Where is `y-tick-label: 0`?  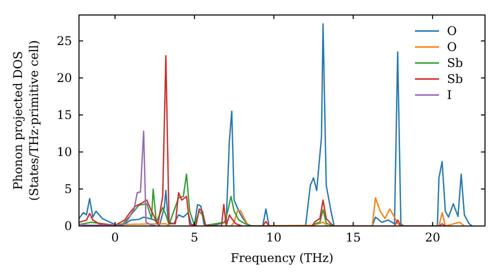
y-tick-label: 0 is located at coordinates (68, 225).